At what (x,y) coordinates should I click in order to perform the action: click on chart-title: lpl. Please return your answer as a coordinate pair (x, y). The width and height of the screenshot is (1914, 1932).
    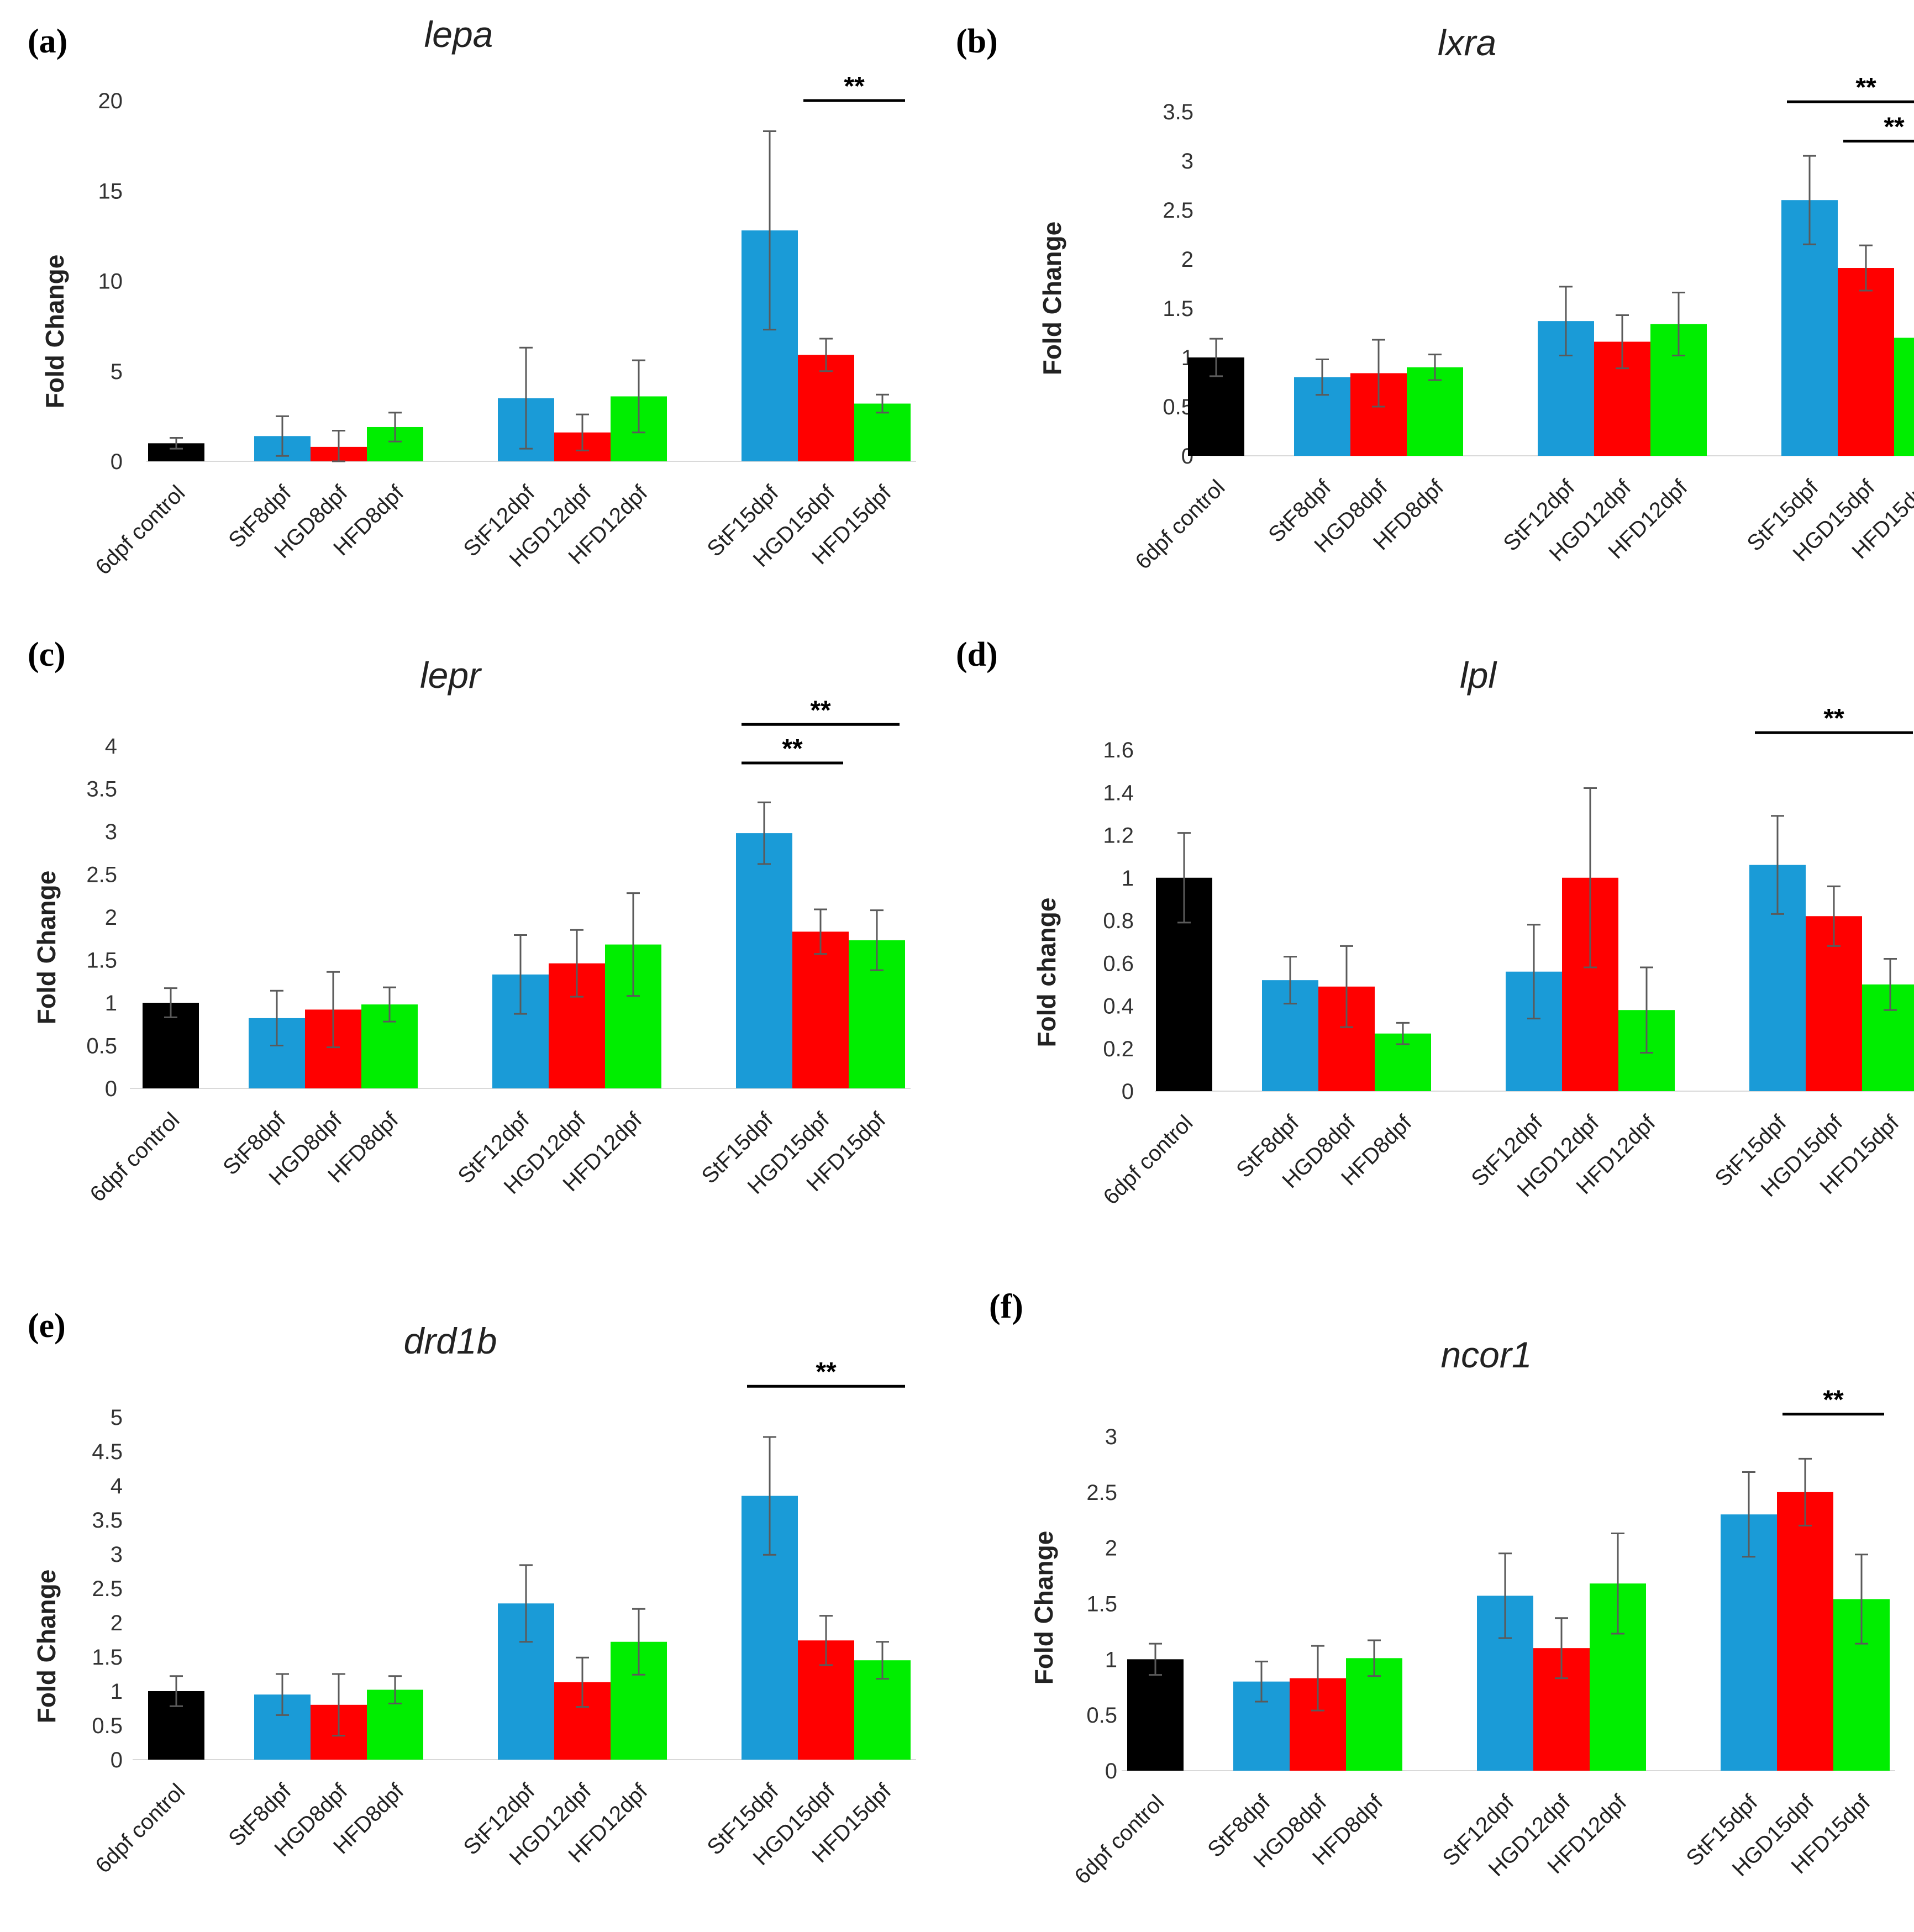
    Looking at the image, I should click on (1478, 675).